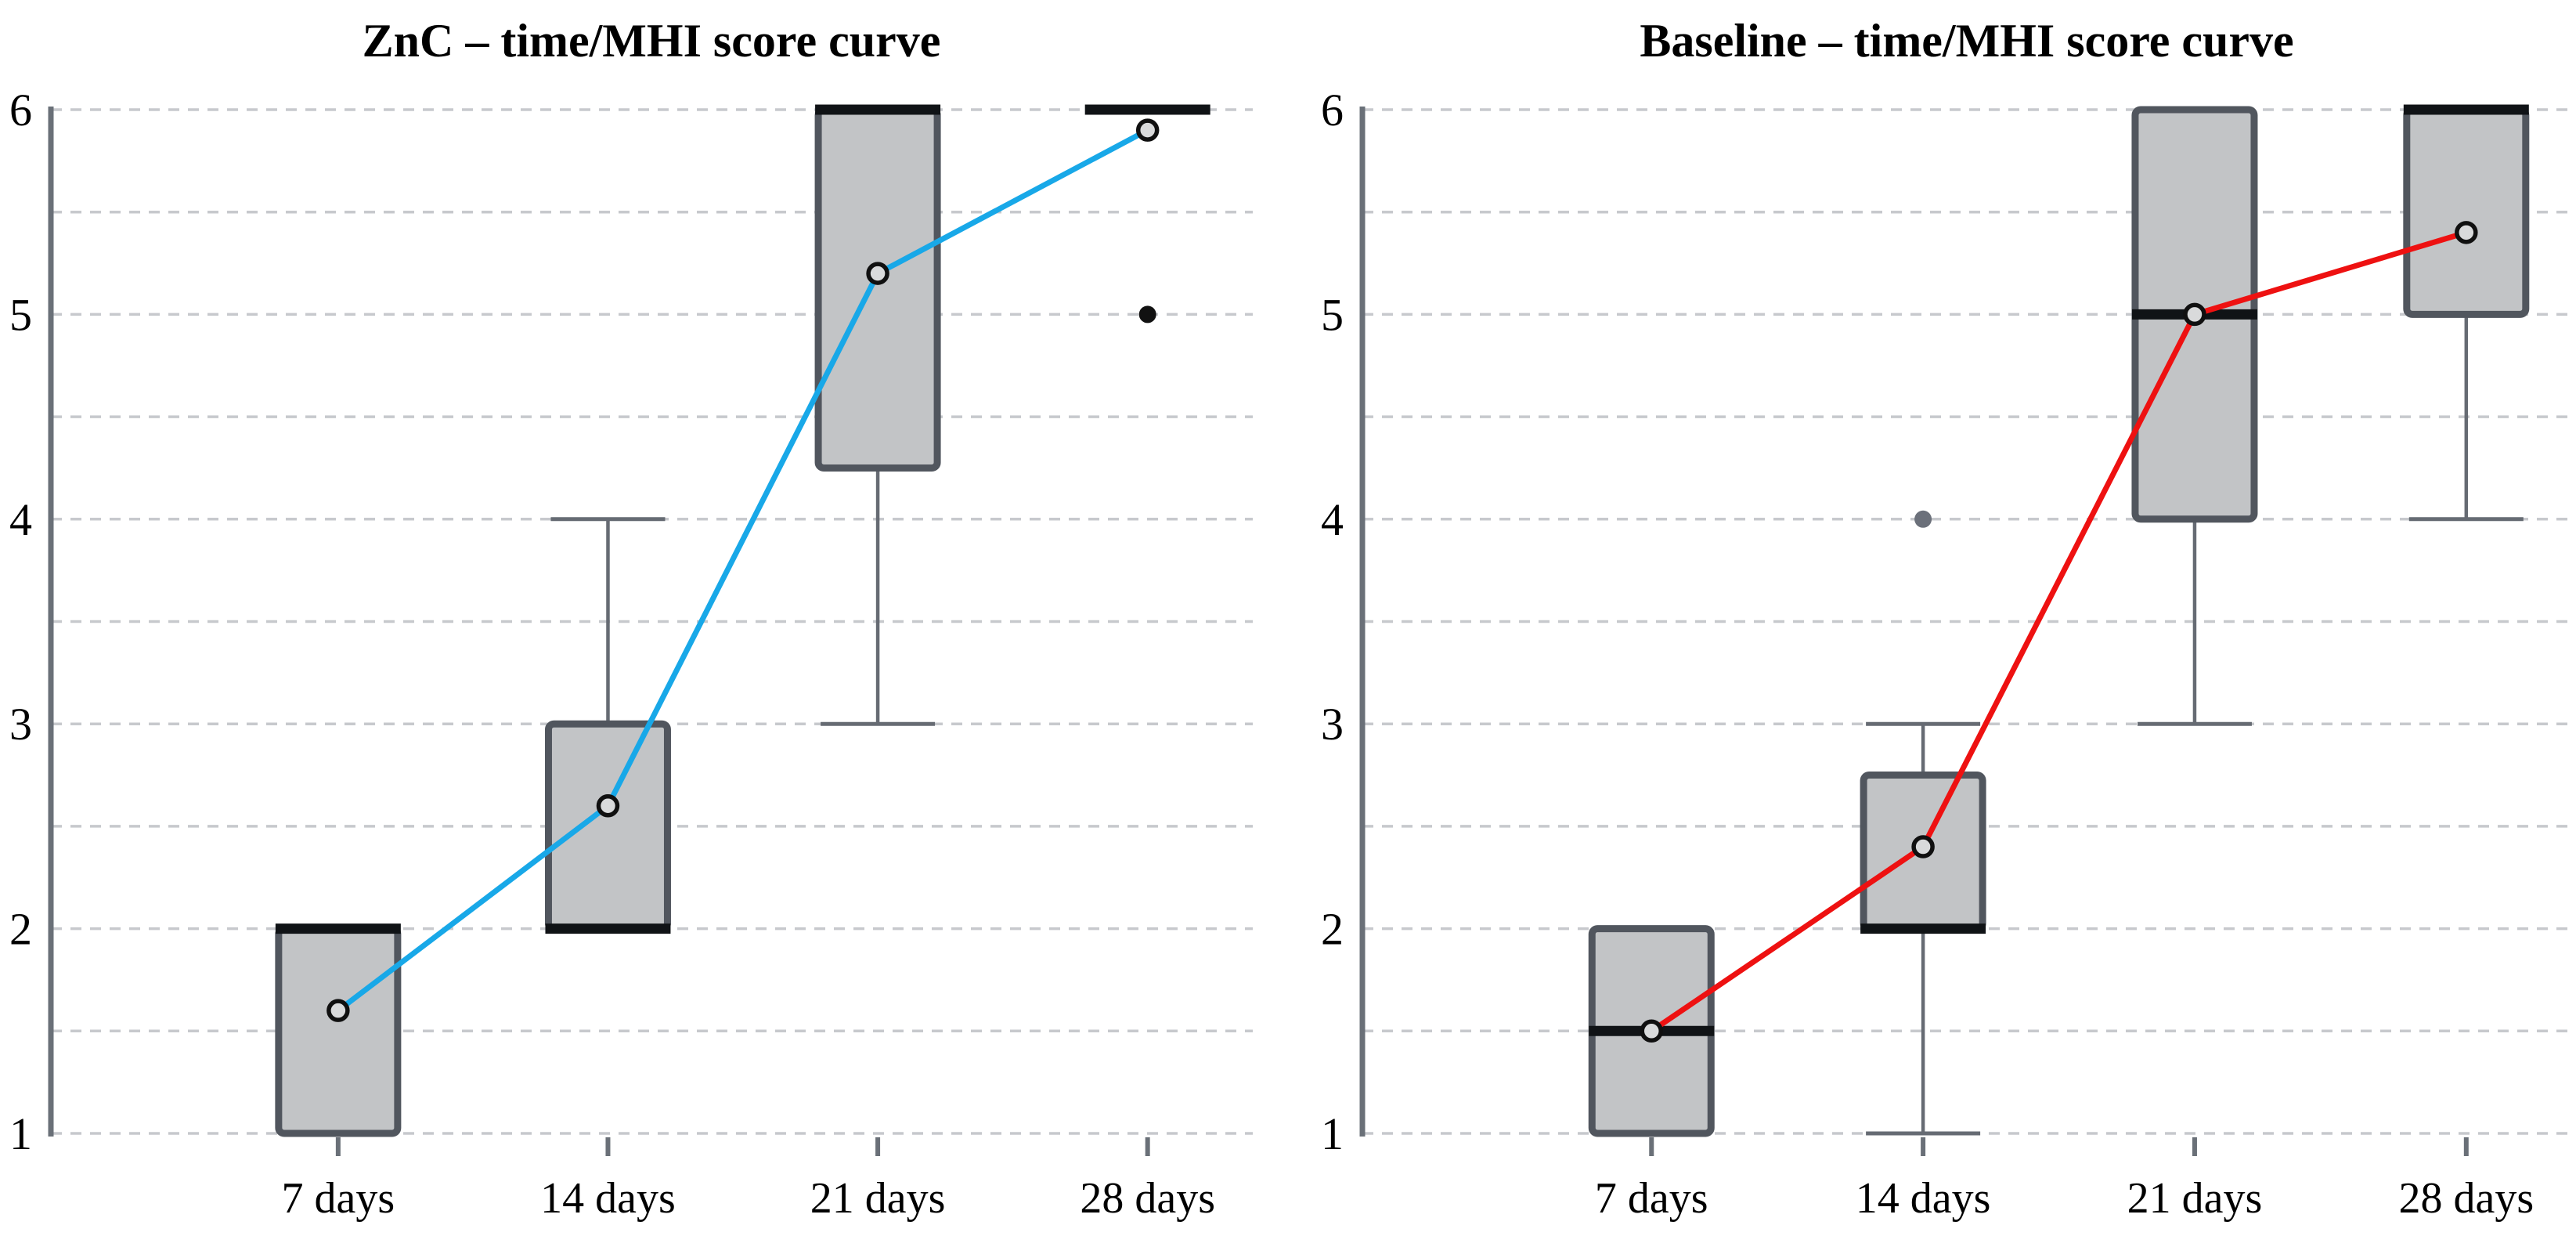 This screenshot has width=2576, height=1236. I want to click on znc-chart-title: ZnC – time/MHI score curve, so click(652, 41).